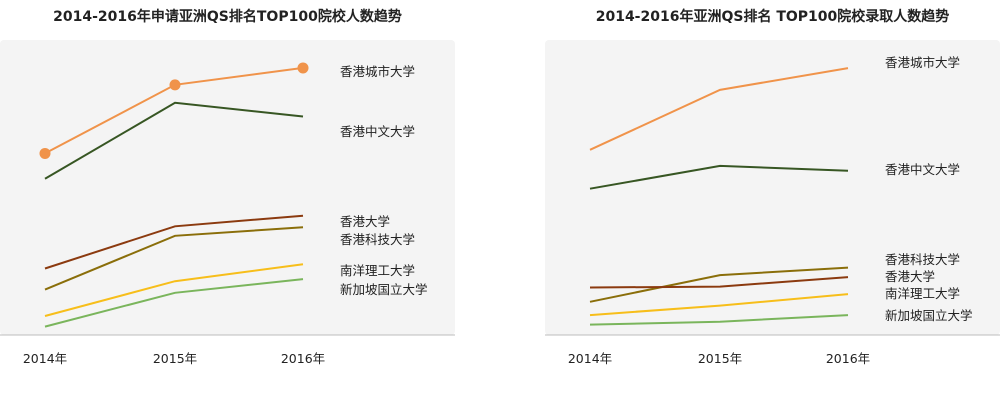 The height and width of the screenshot is (400, 1000). I want to click on left-x-tick-label: 2014年, so click(45, 358).